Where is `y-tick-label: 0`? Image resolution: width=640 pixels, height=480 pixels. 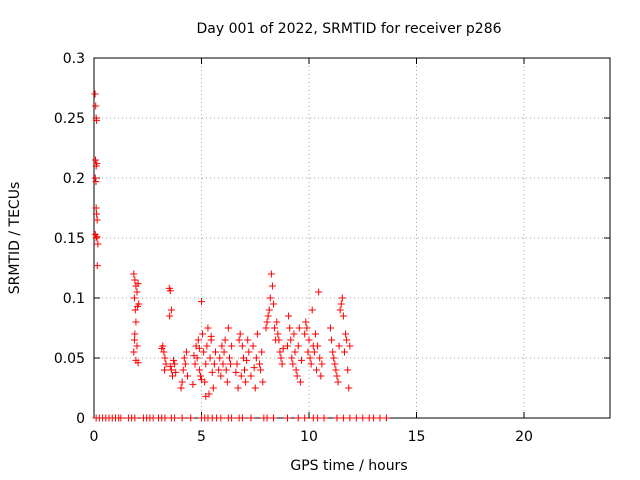 y-tick-label: 0 is located at coordinates (80, 419).